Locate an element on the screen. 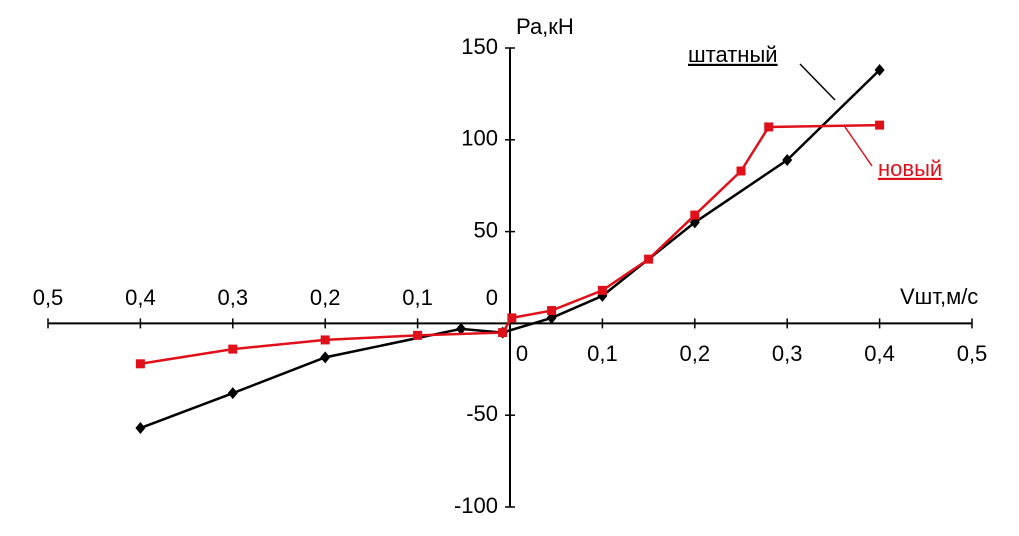 This screenshot has height=536, width=1019. series-label: штатный is located at coordinates (733, 54).